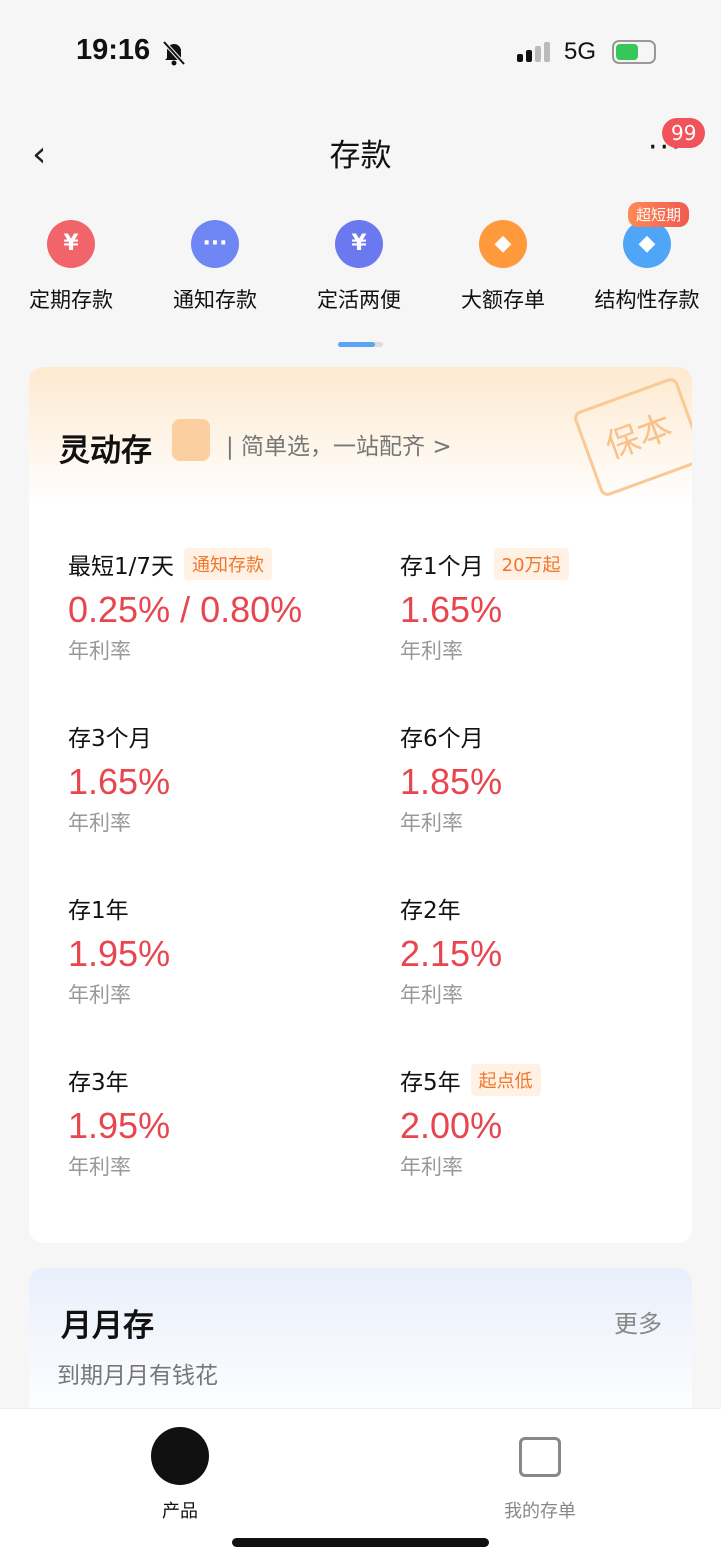 The height and width of the screenshot is (1562, 721). Describe the element at coordinates (39, 154) in the screenshot. I see `back-button: ‹` at that location.